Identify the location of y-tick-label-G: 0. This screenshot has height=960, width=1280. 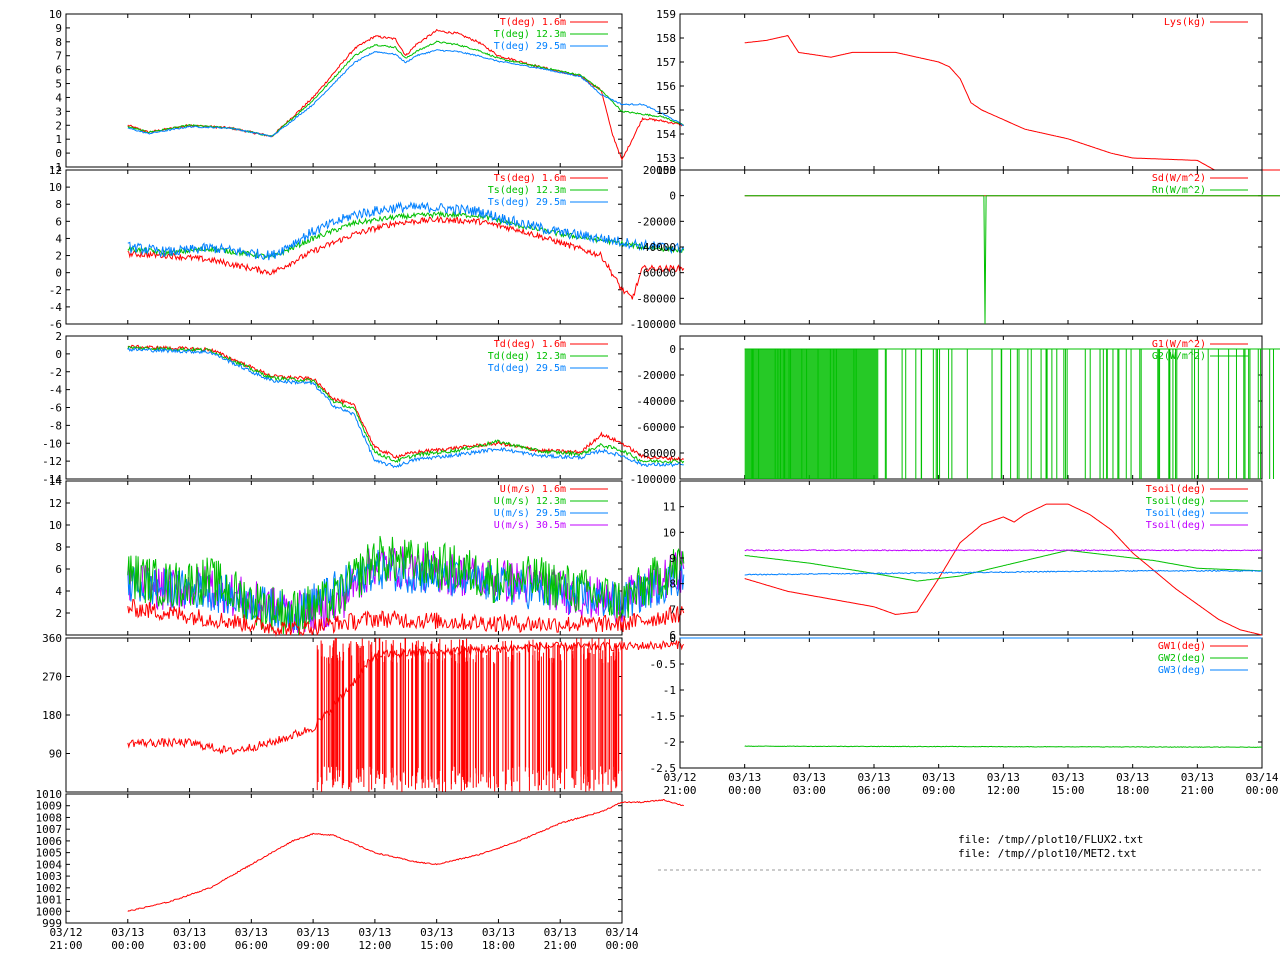
(672, 349).